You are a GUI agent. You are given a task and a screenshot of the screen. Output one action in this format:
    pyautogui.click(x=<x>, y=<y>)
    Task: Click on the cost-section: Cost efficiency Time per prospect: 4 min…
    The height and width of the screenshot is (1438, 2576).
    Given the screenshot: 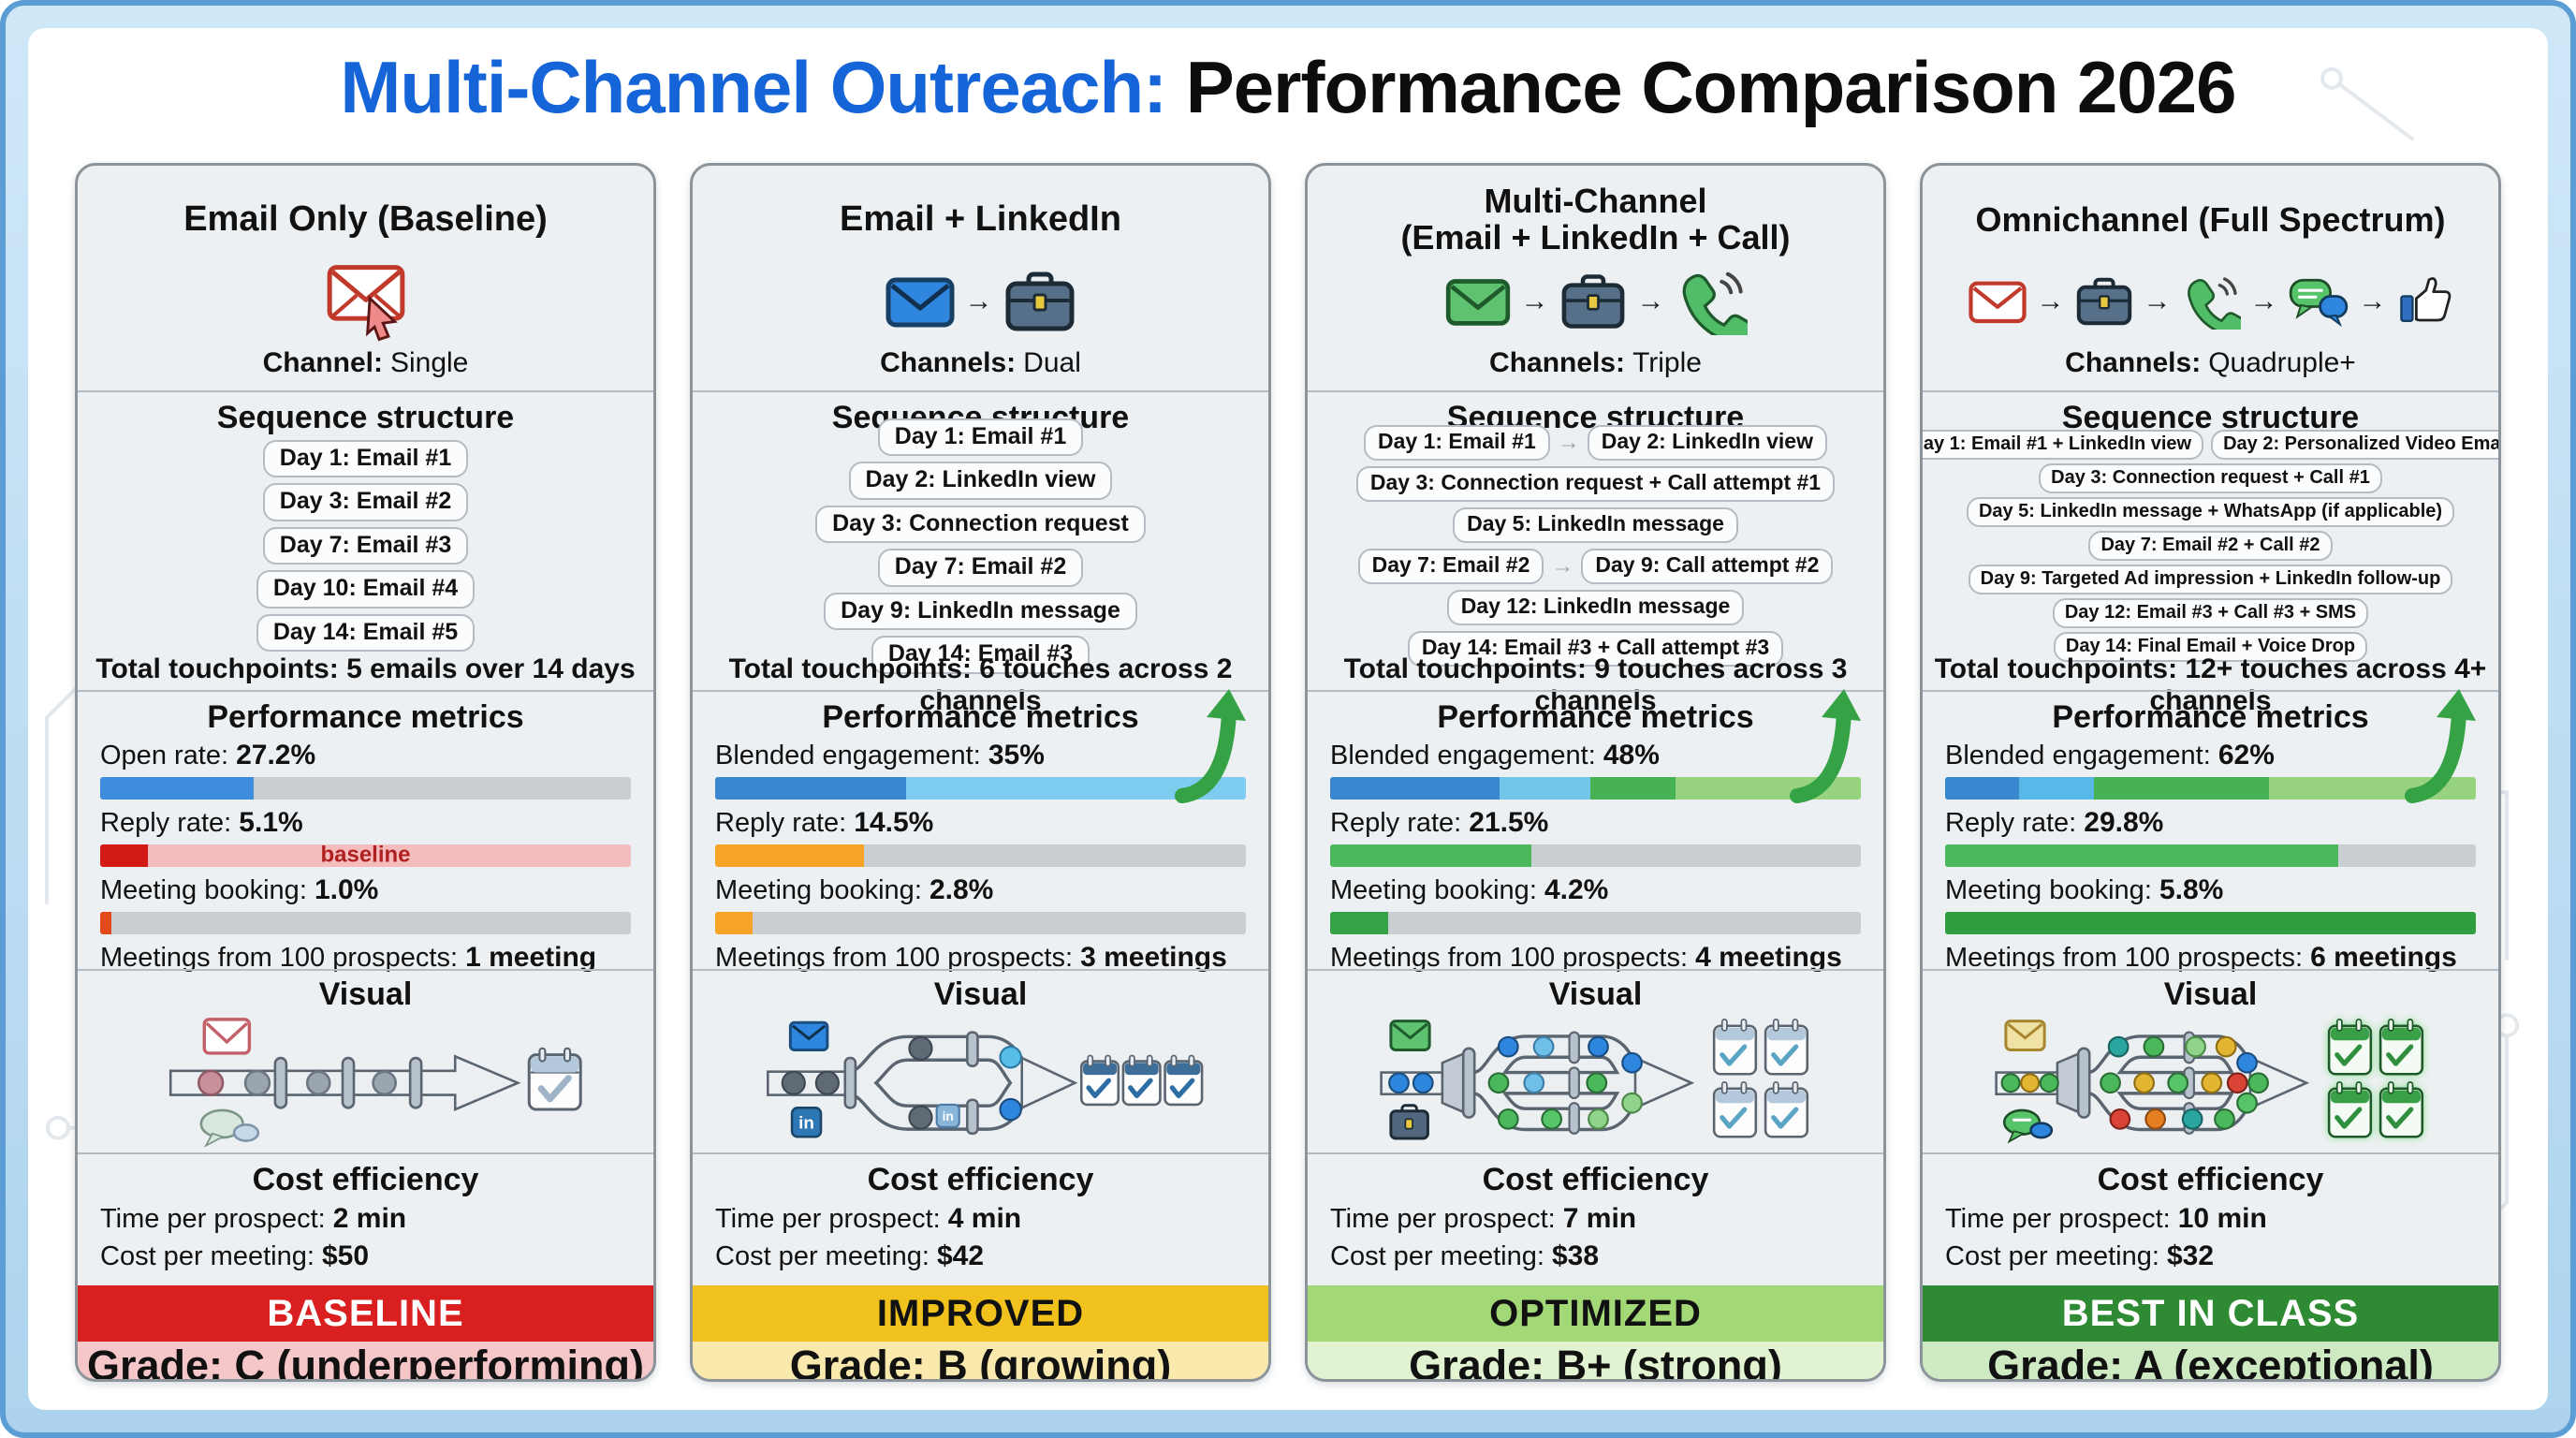 What is the action you would take?
    pyautogui.click(x=980, y=1219)
    